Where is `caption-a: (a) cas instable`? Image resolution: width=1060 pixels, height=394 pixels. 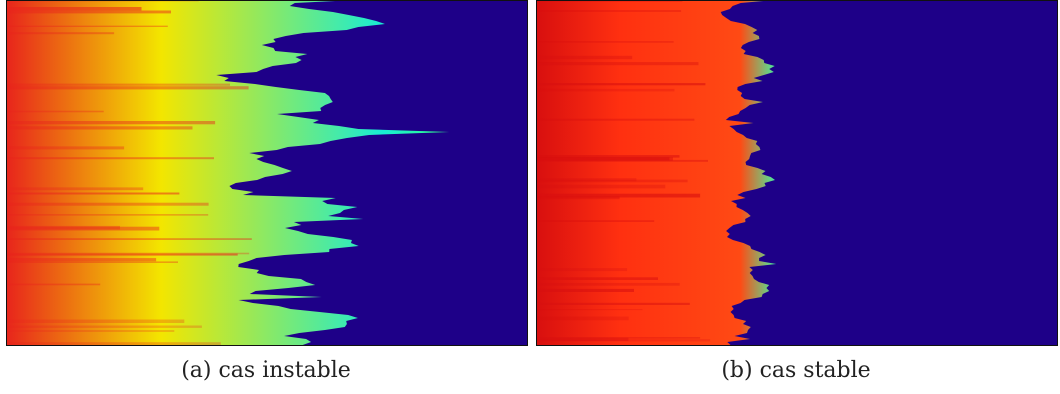
caption-a: (a) cas instable is located at coordinates (266, 370).